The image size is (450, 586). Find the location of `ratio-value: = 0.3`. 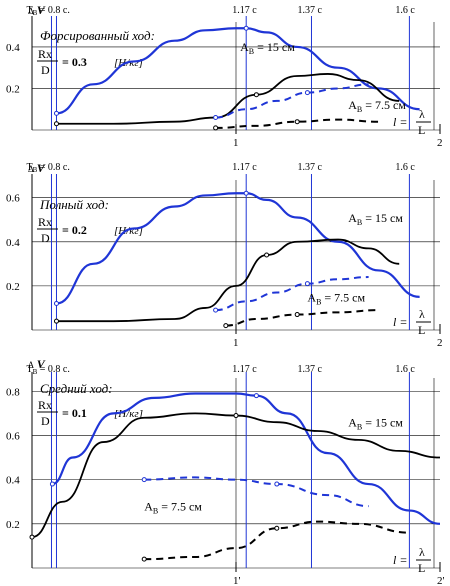

ratio-value: = 0.3 is located at coordinates (74, 62).